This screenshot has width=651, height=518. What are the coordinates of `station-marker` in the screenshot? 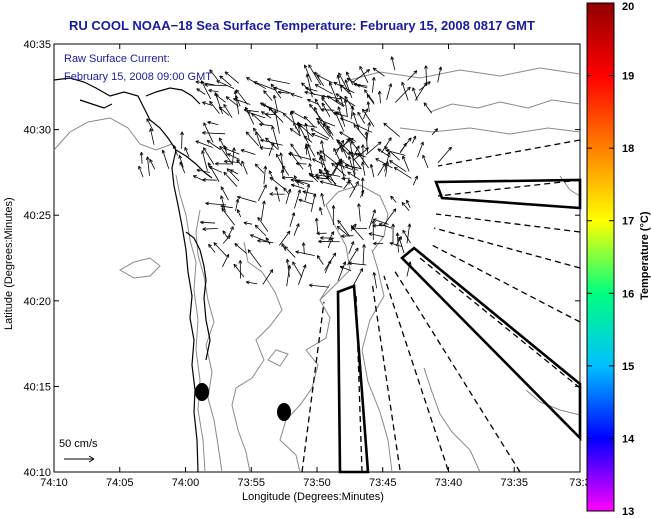 It's located at (202, 392).